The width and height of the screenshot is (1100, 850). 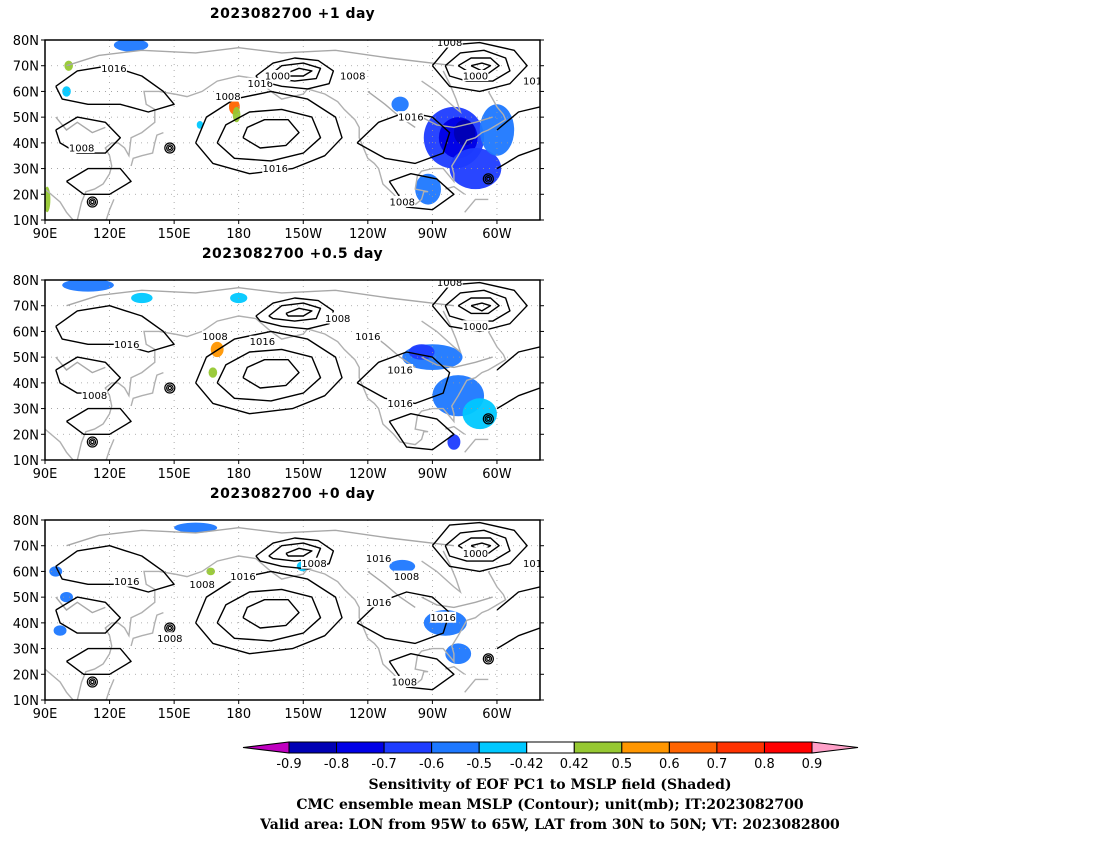 I want to click on lon-tick-label: 150W, so click(x=303, y=474).